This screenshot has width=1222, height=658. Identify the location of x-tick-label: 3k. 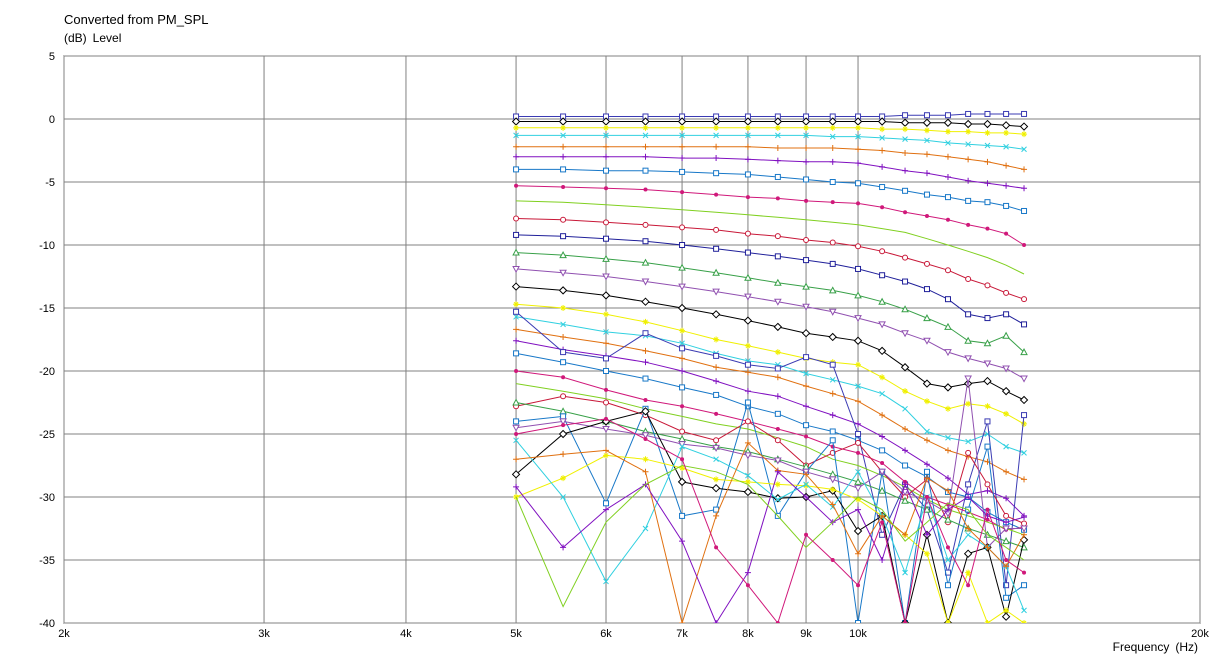
(264, 634).